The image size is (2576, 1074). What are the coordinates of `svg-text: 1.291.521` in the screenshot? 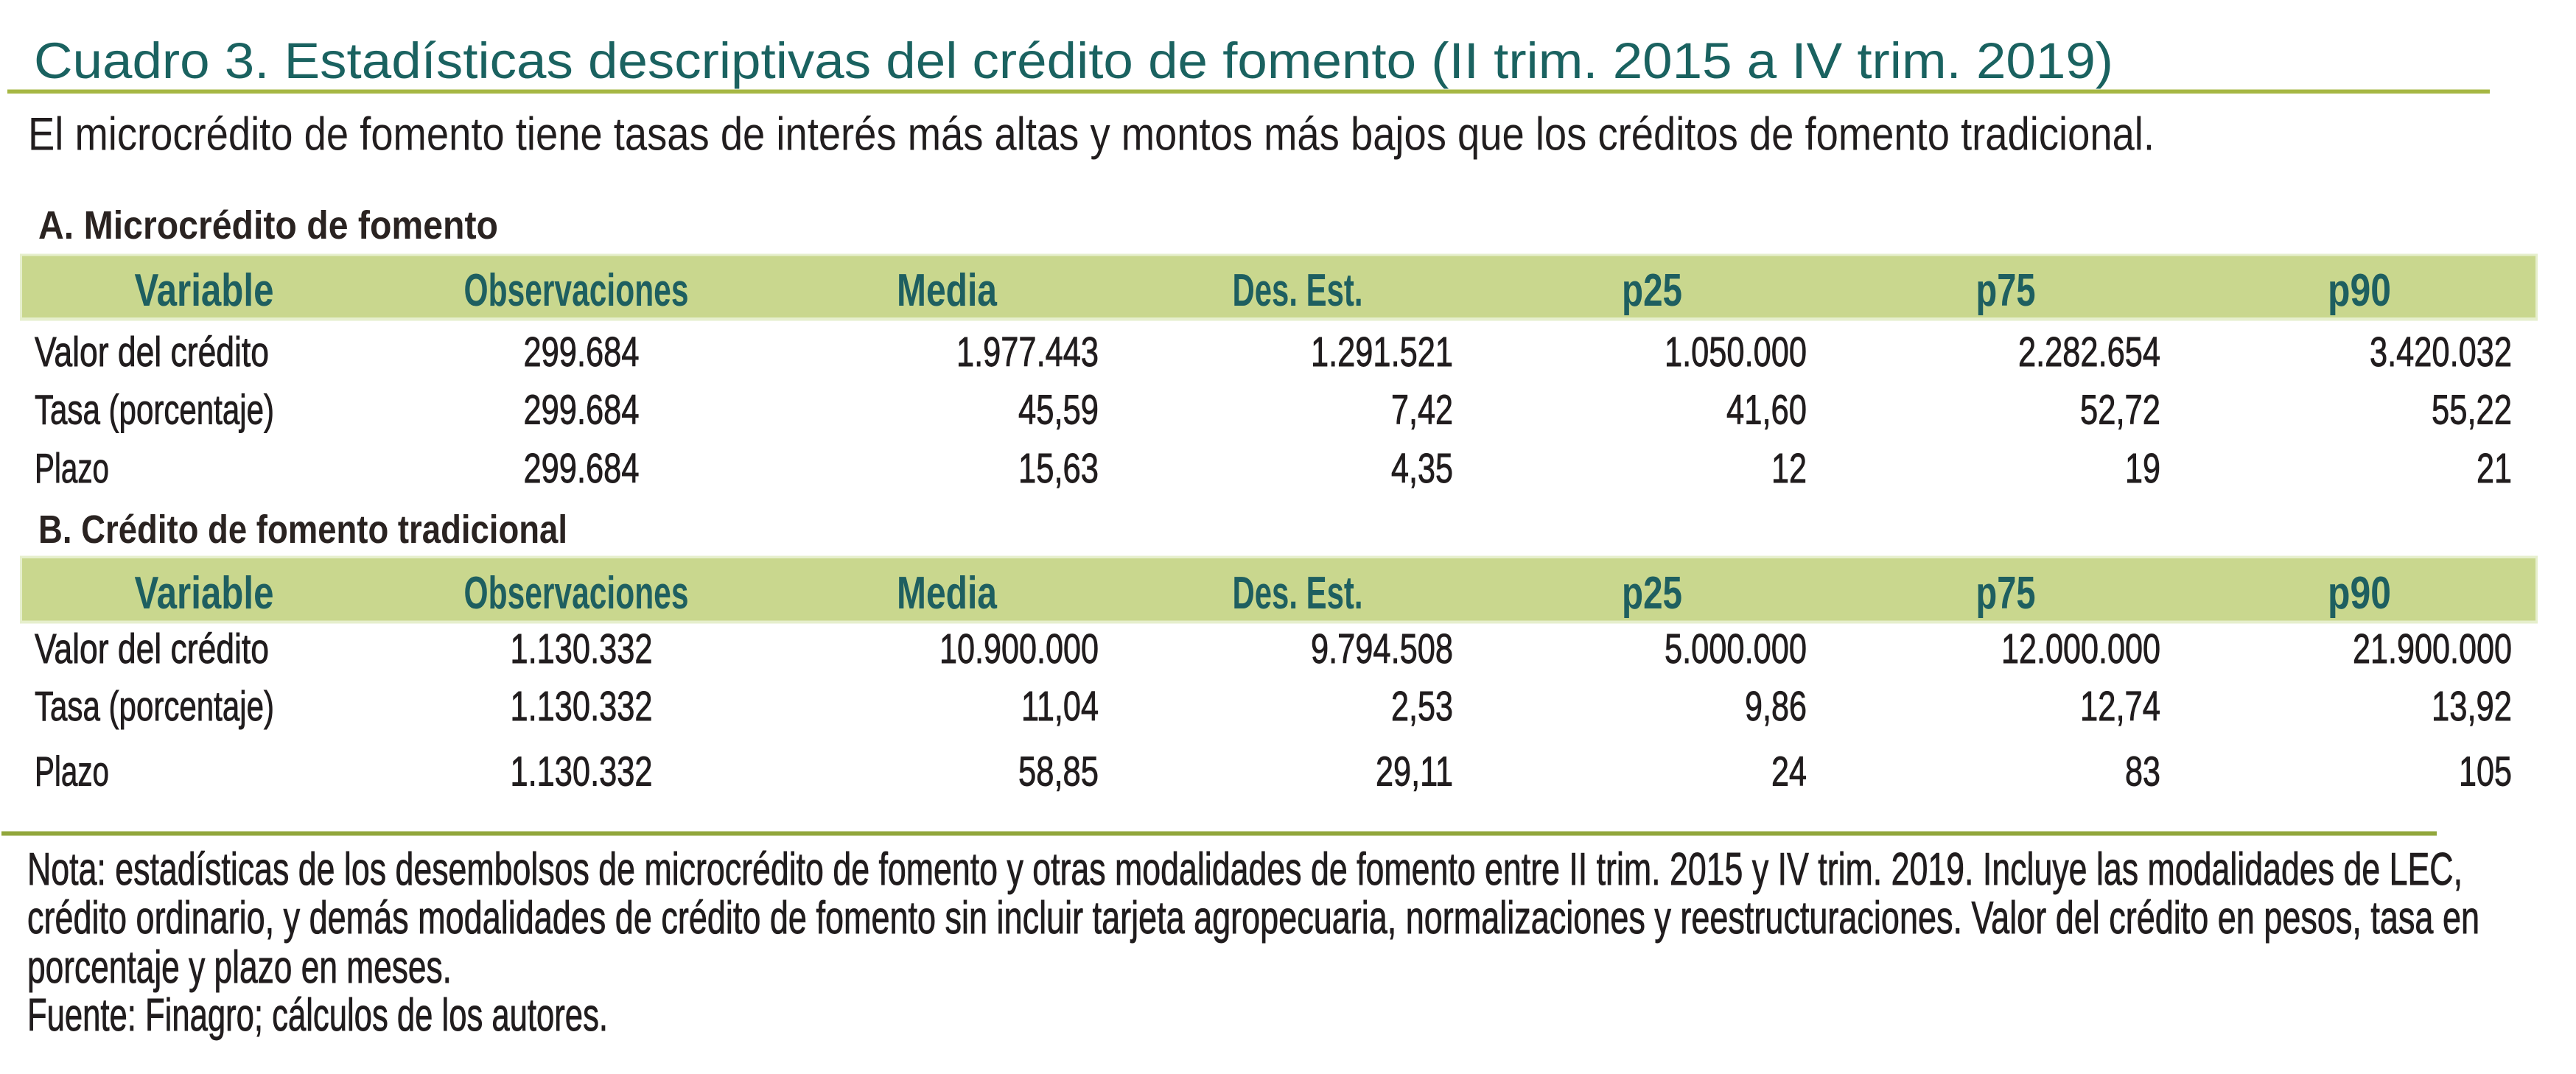 It's located at (1382, 352).